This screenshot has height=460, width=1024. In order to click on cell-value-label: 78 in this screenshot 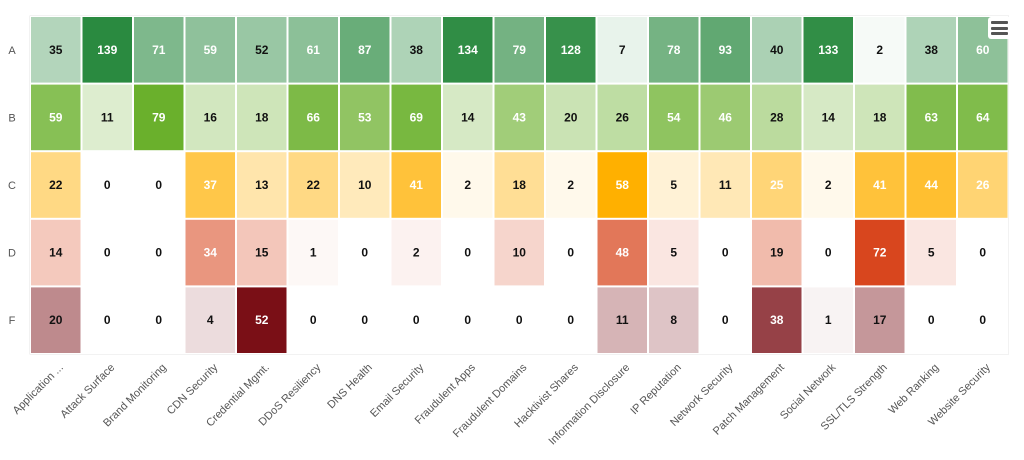, I will do `click(674, 50)`.